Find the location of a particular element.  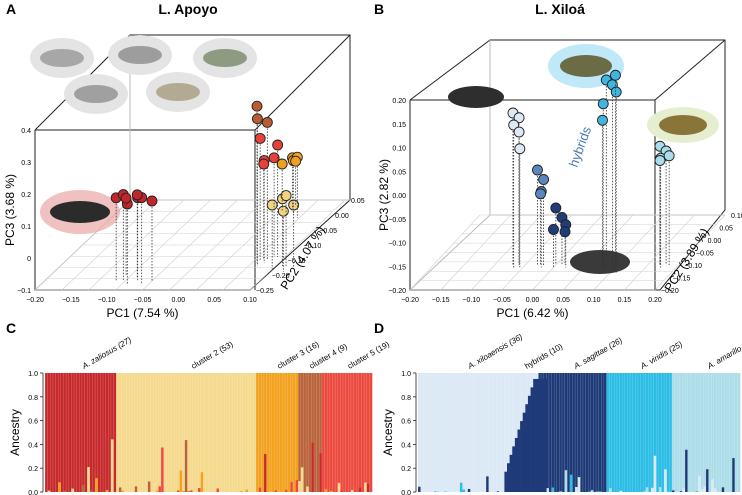

z-tick-label: 0.2 is located at coordinates (26, 195).